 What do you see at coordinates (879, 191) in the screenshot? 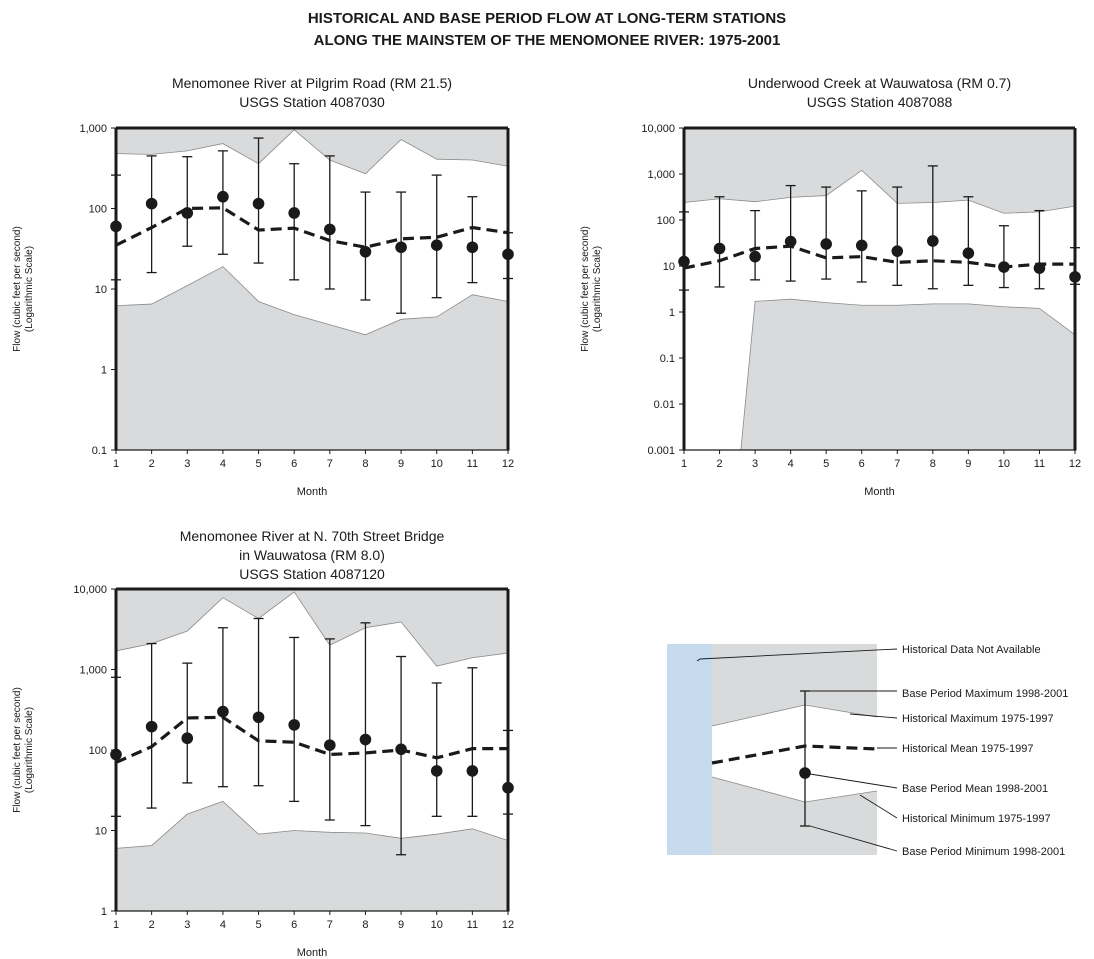
I see `historical-max-line` at bounding box center [879, 191].